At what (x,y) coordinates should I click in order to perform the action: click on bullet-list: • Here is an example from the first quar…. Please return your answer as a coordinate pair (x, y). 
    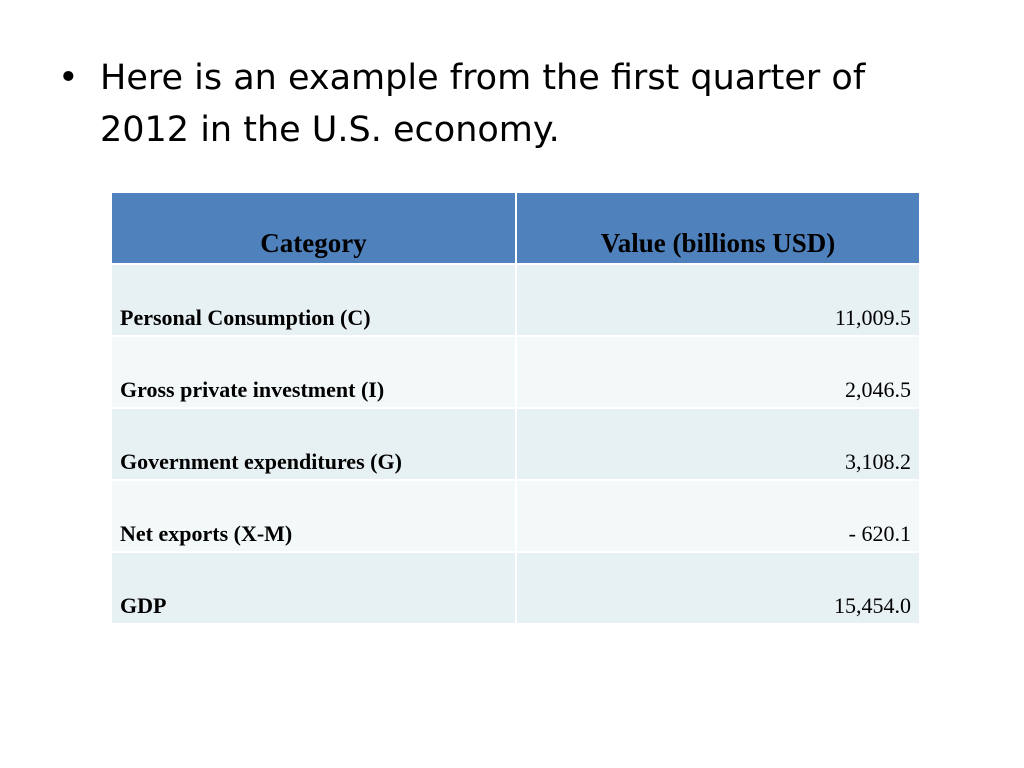
    Looking at the image, I should click on (508, 104).